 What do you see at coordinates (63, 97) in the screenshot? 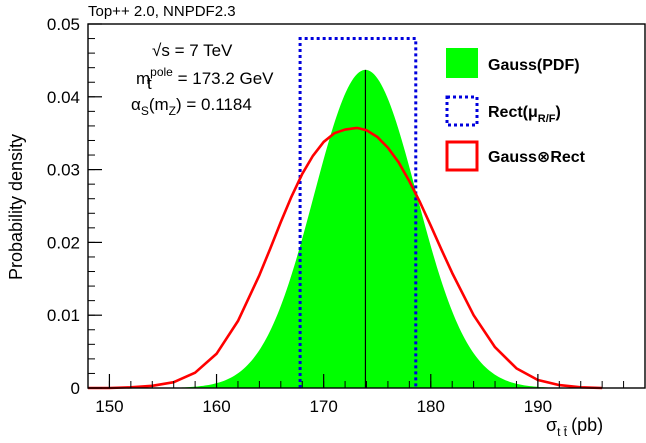
I see `y-tick-label: 0.04` at bounding box center [63, 97].